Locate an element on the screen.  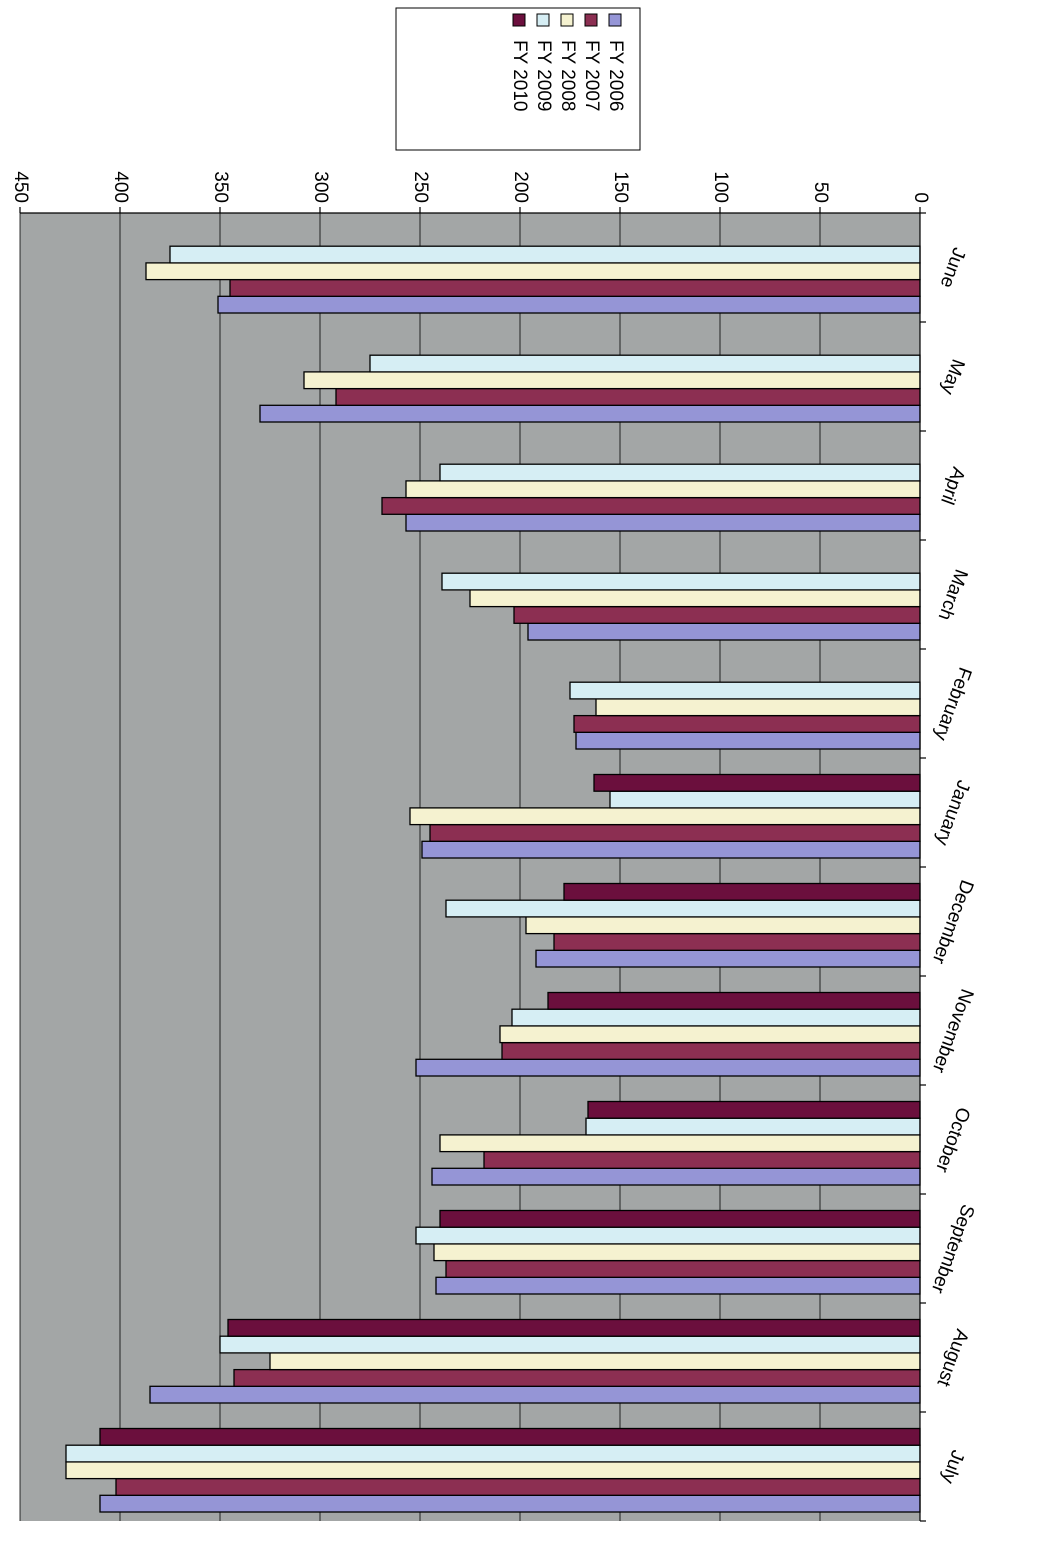
bar-august-fy-2007 is located at coordinates (577, 1377).